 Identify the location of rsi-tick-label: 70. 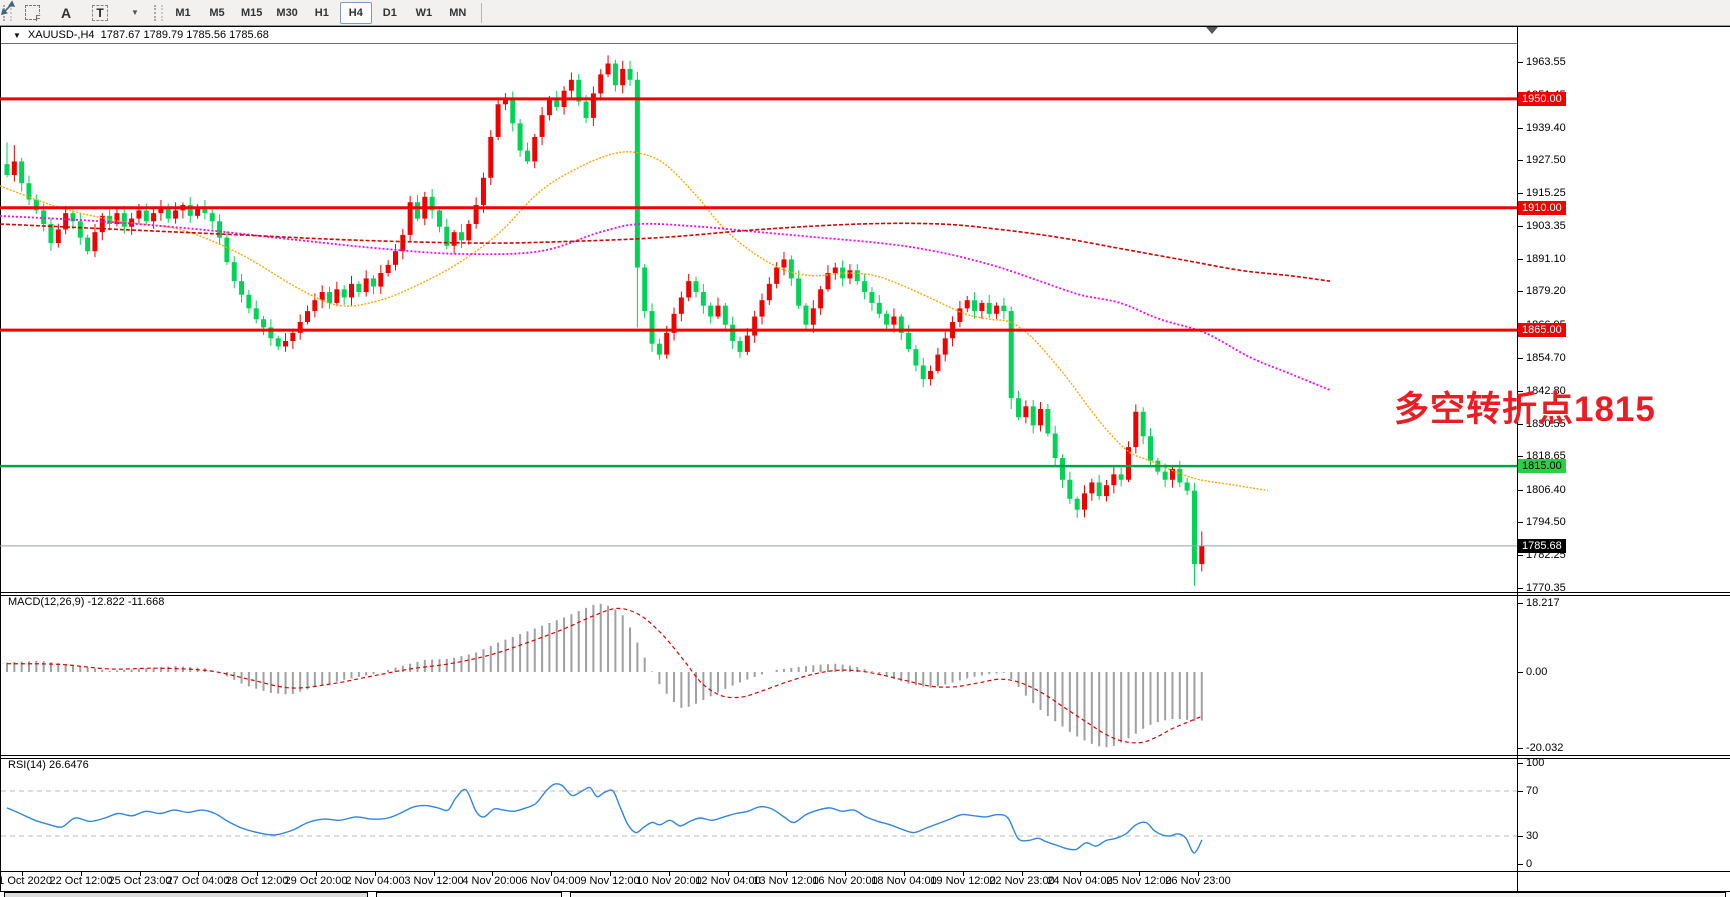
(1532, 791).